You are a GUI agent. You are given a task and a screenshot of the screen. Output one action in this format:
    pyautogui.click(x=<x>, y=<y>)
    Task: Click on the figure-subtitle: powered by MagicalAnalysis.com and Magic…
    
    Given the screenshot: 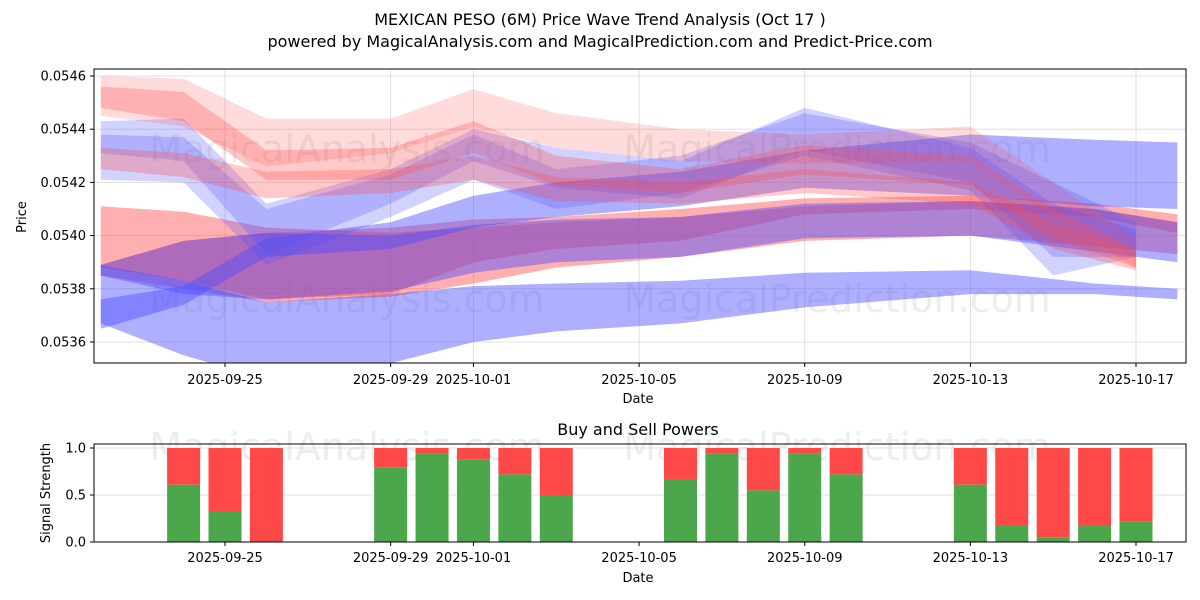 What is the action you would take?
    pyautogui.click(x=599, y=41)
    